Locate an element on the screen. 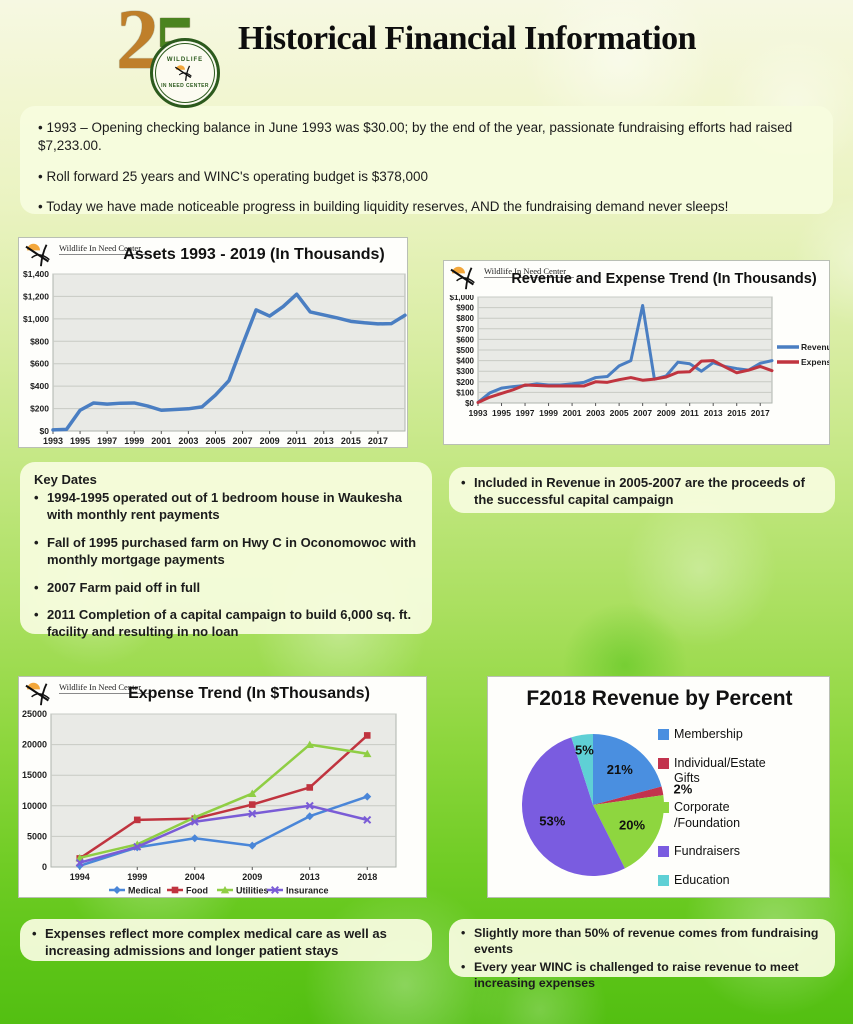  svg-text: 2018 is located at coordinates (367, 877).